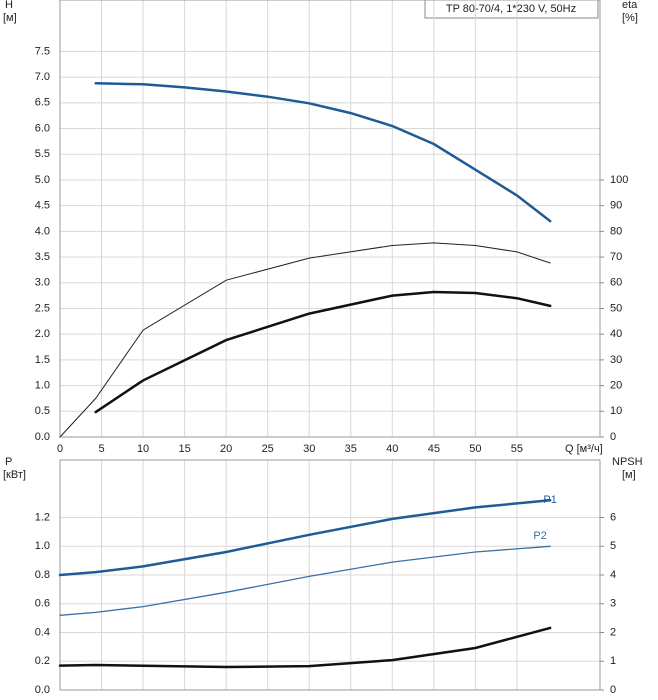  What do you see at coordinates (10, 18) in the screenshot?
I see `y-axis-unit: [м]` at bounding box center [10, 18].